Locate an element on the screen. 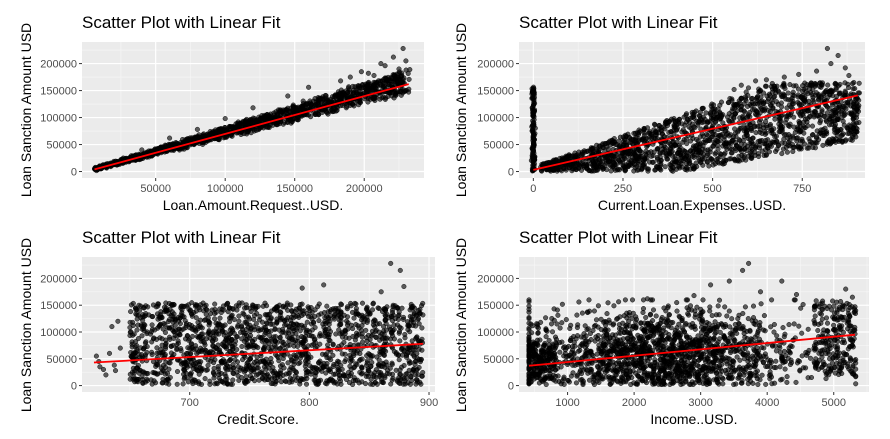 The image size is (890, 439). y-tick-label: 100000 is located at coordinates (495, 119).